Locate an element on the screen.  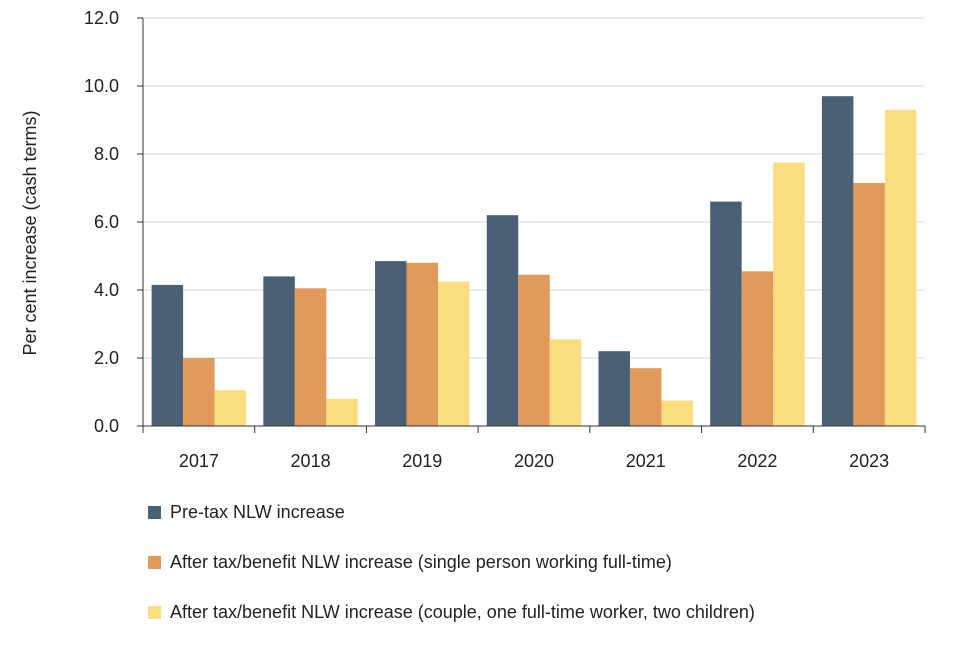
x-tick-label: 2018 is located at coordinates (311, 461).